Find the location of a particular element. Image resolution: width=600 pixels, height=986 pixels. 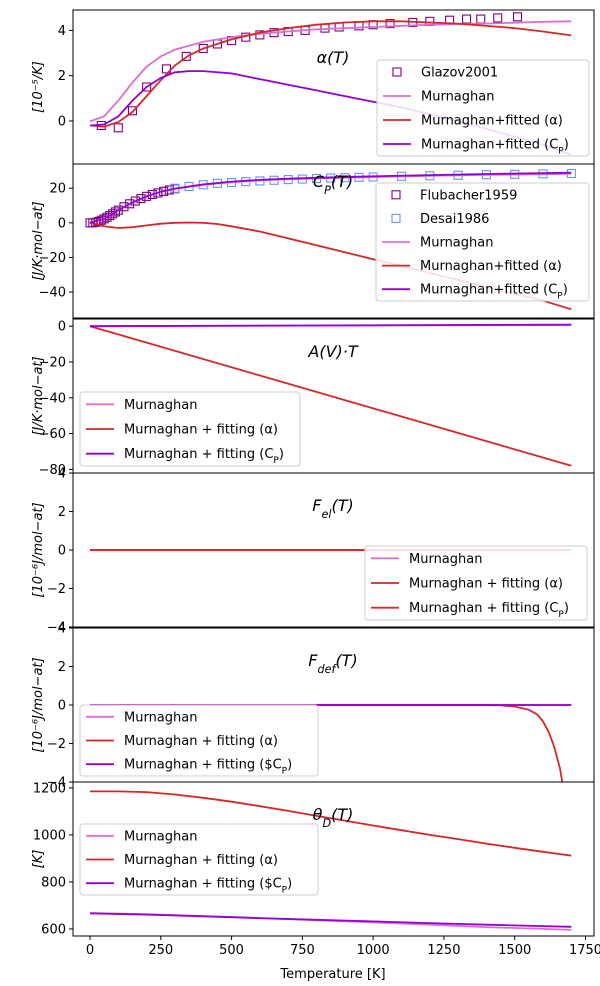

panel-title: A(V)·T is located at coordinates (332, 351).